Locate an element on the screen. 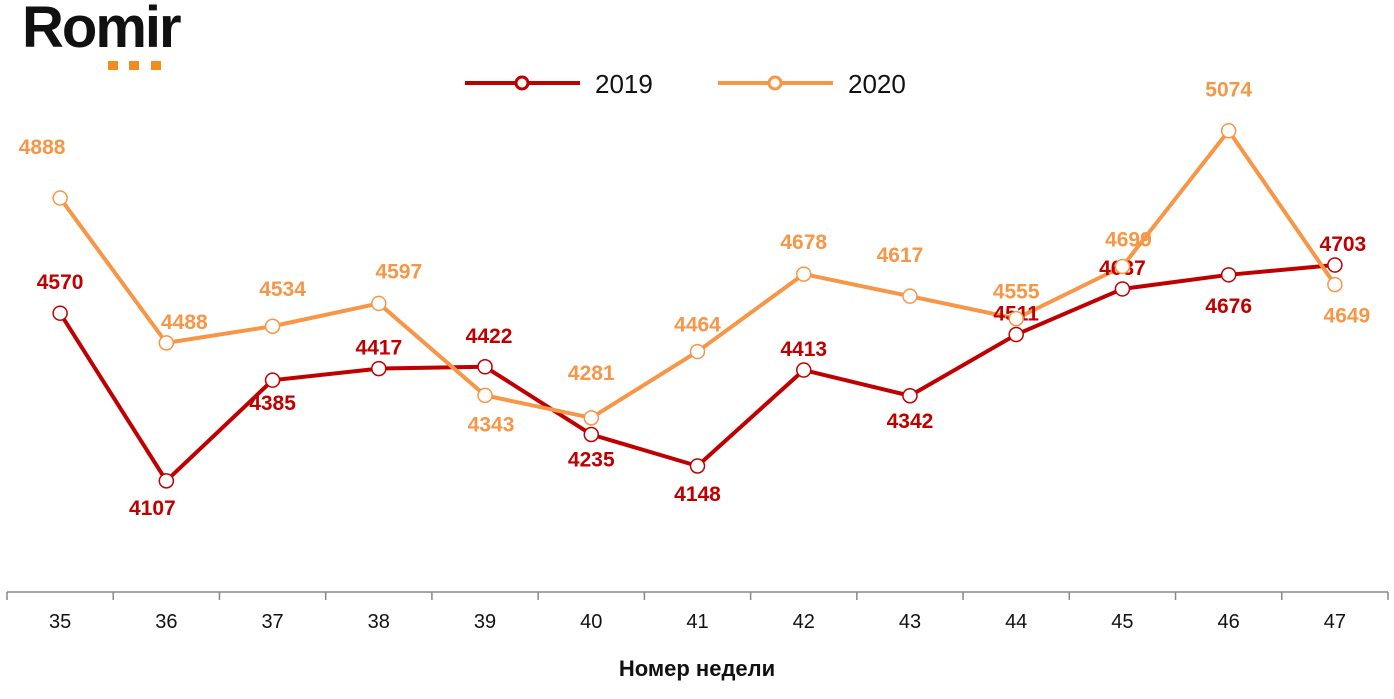 The width and height of the screenshot is (1394, 699). data-label-2020: 4699 is located at coordinates (1128, 239).